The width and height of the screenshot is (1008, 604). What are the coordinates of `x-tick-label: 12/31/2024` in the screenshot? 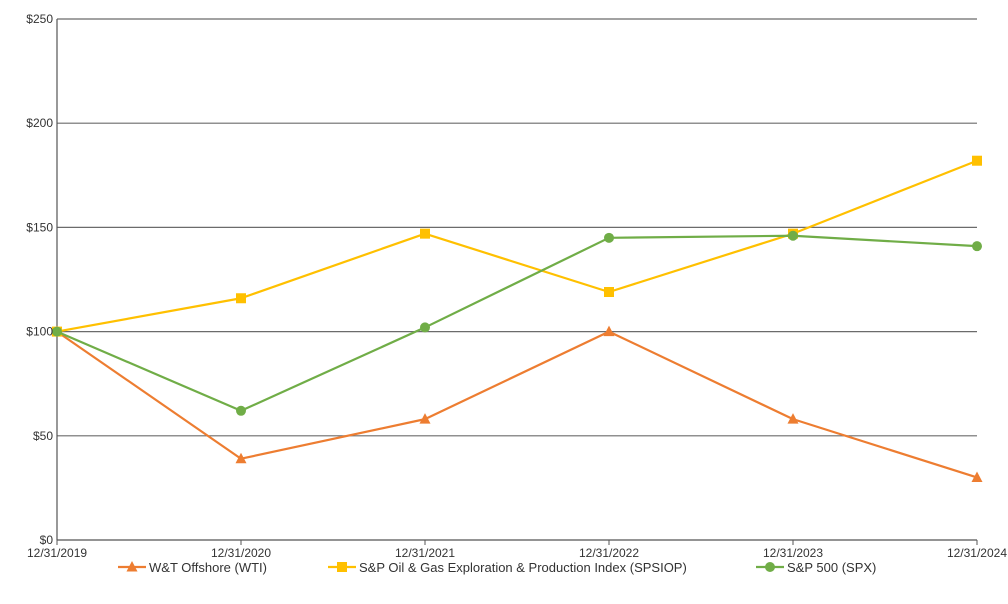 It's located at (977, 553).